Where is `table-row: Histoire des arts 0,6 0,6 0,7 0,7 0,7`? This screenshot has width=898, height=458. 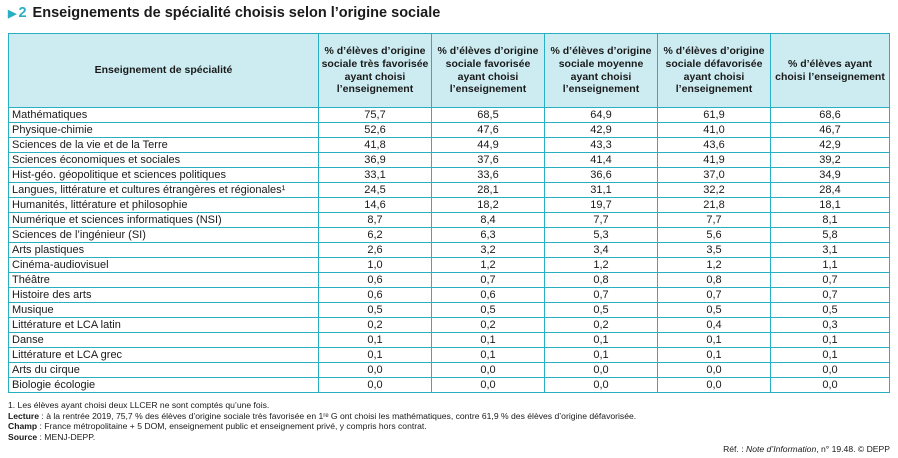
table-row: Histoire des arts 0,6 0,6 0,7 0,7 0,7 is located at coordinates (449, 295).